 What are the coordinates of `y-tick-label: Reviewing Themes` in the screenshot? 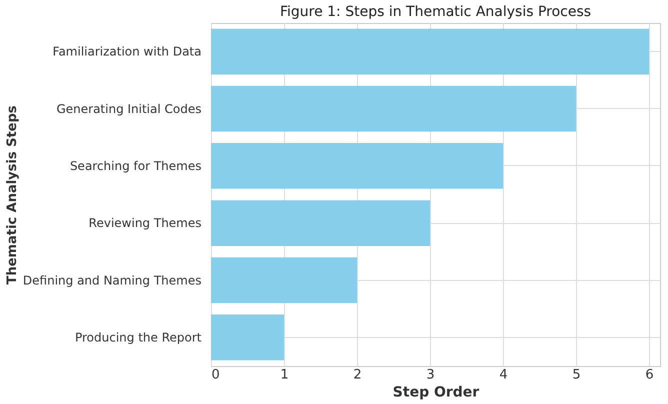 It's located at (145, 223).